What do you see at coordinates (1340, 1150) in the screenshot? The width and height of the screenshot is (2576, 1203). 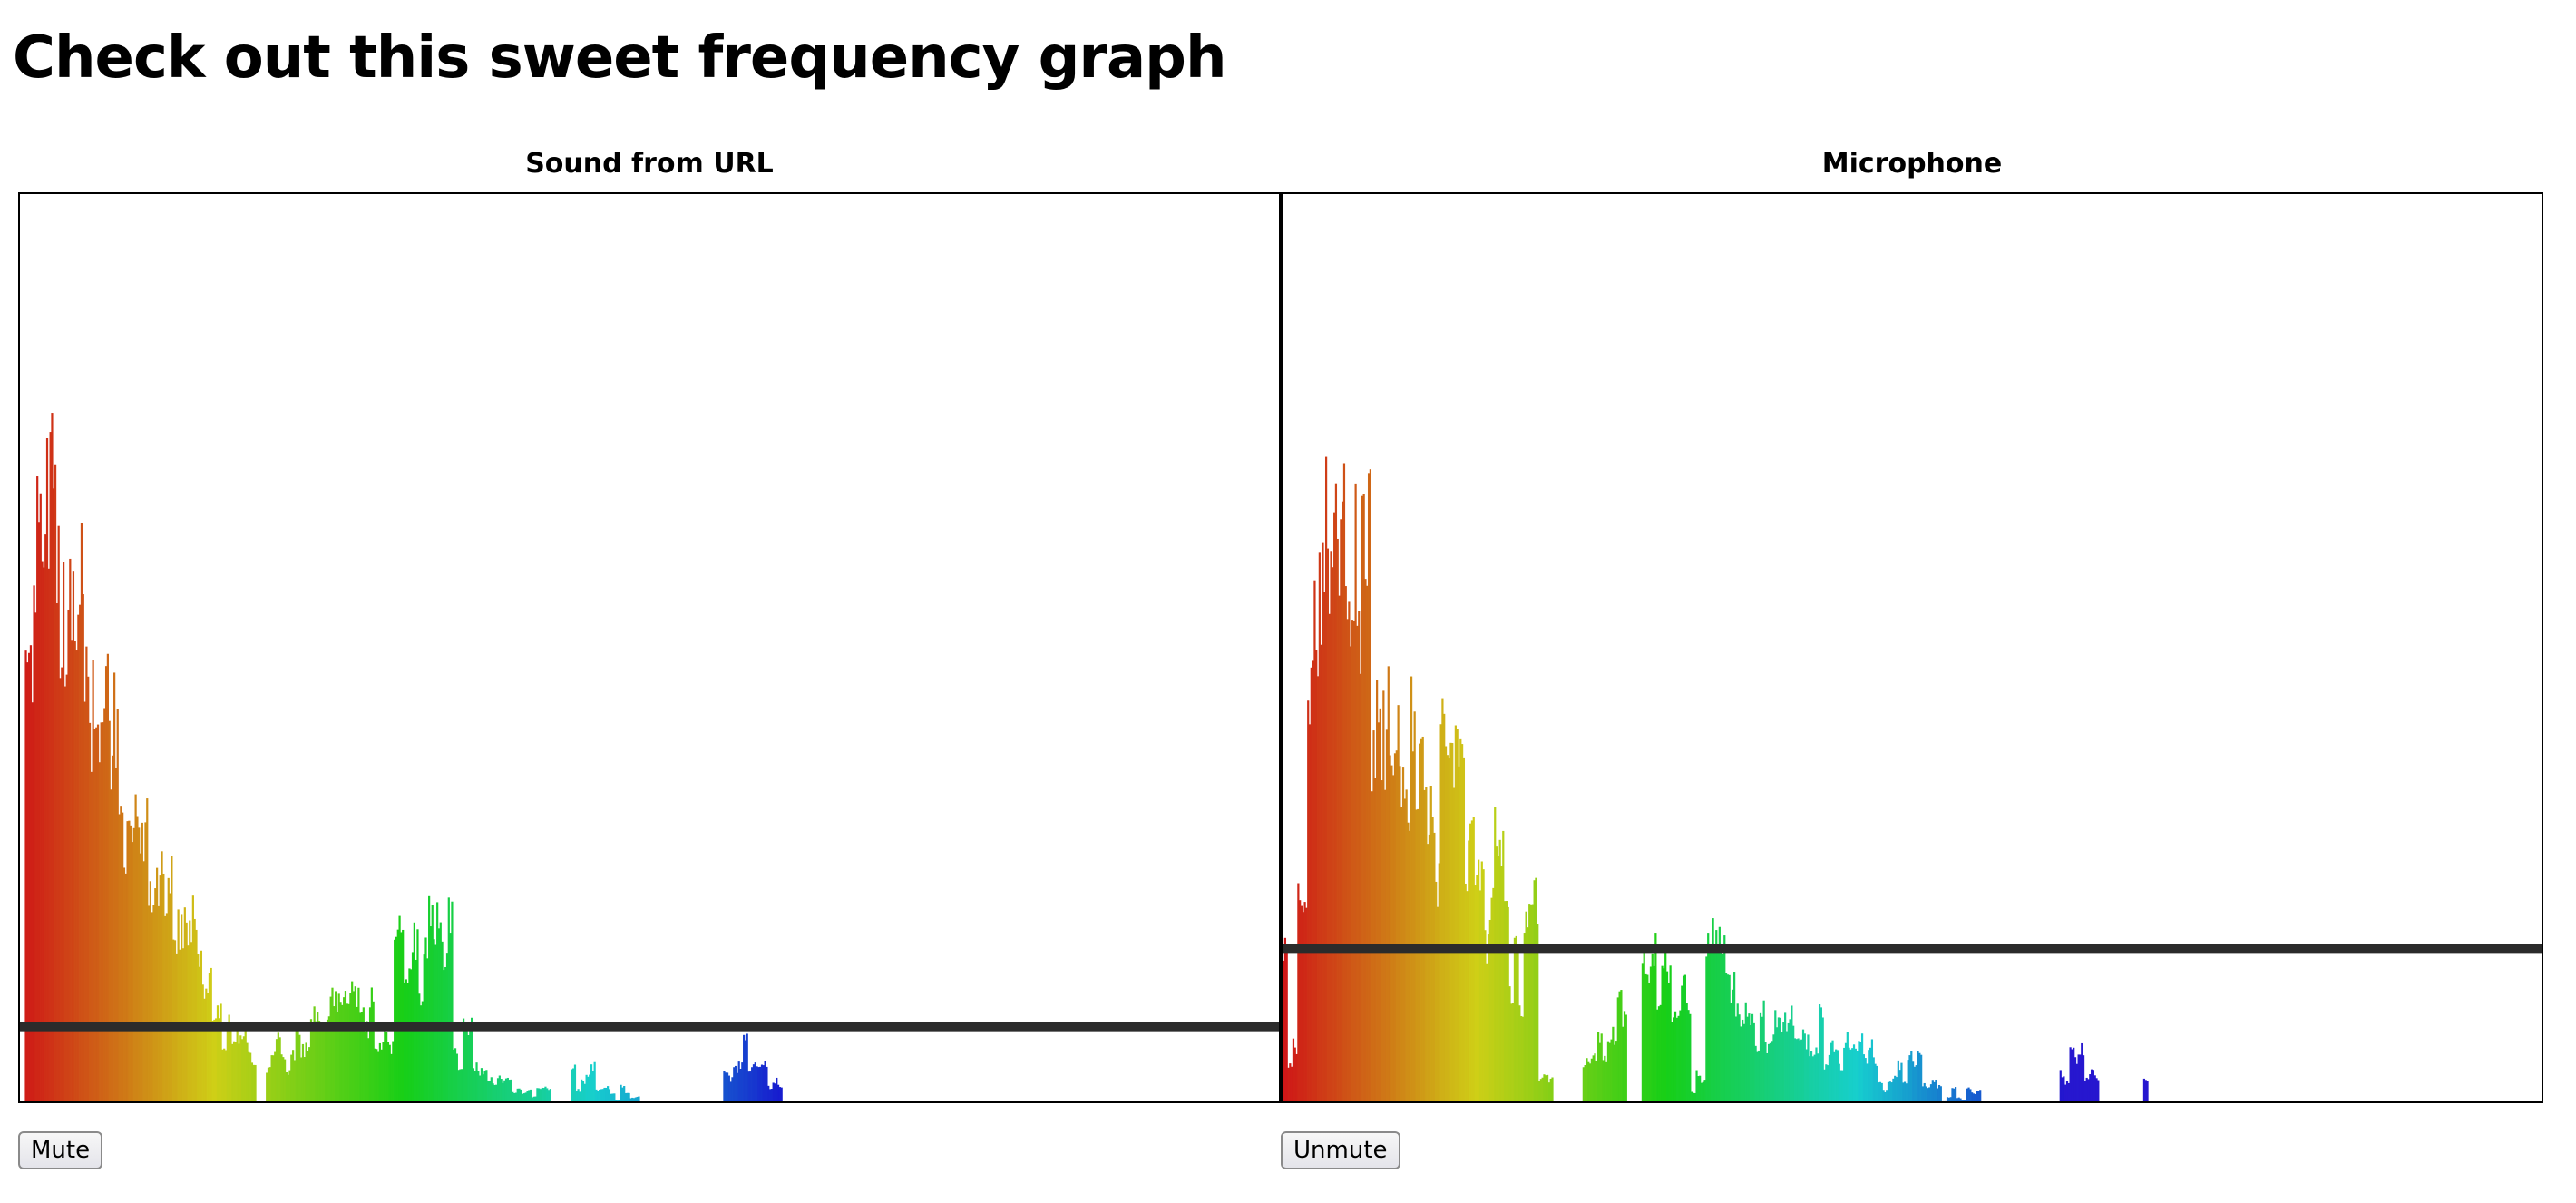 I see `unmute-button: Unmute` at bounding box center [1340, 1150].